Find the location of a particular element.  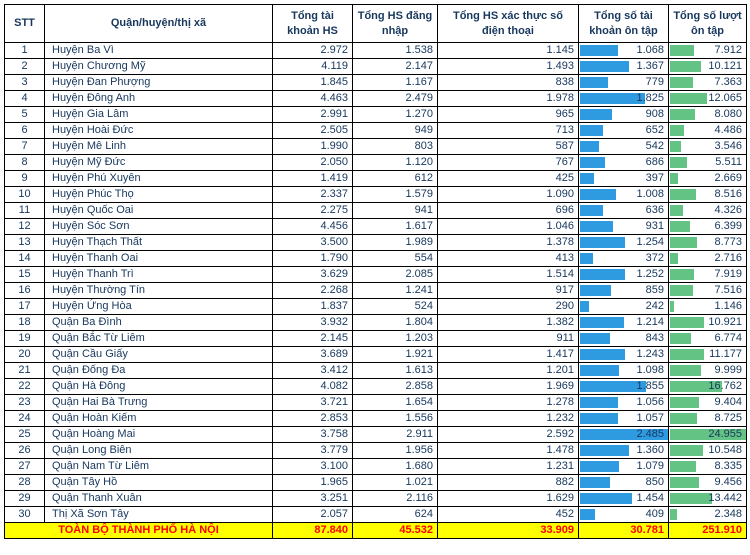

cell-value: 7.912 is located at coordinates (728, 50).